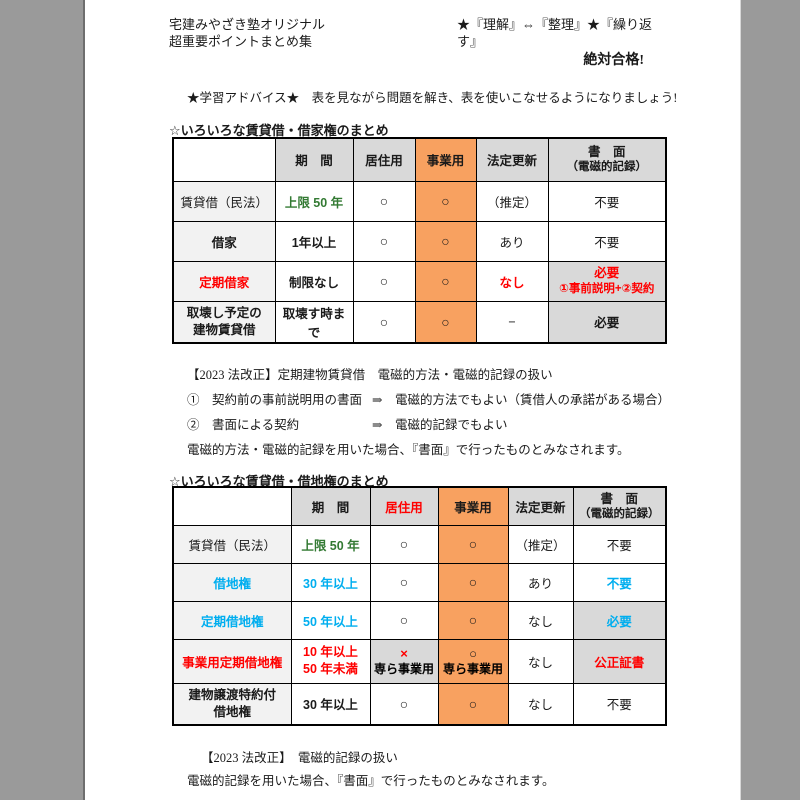 This screenshot has width=800, height=800. Describe the element at coordinates (224, 329) in the screenshot. I see `row-label-line2: 建物賃貸借` at that location.